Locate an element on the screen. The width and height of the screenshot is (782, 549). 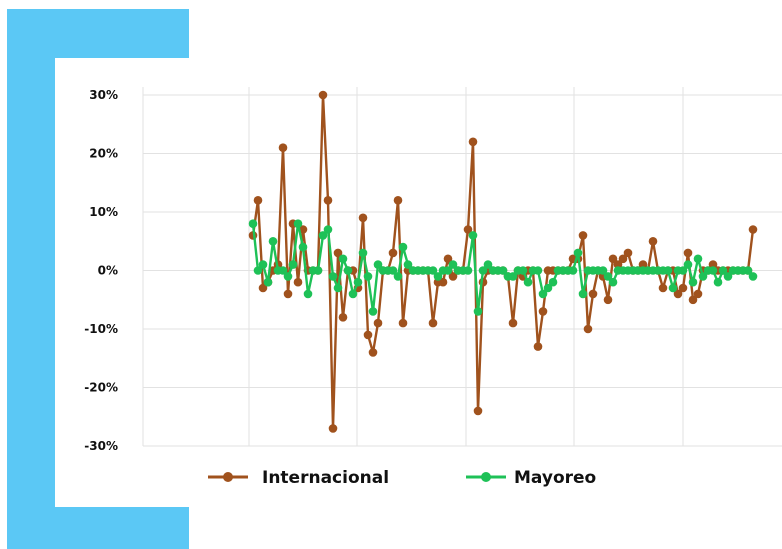
y-axis-tick-labels: 30% 20% 10% 0% -10% -20% -30% is located at coordinates (101, 270).